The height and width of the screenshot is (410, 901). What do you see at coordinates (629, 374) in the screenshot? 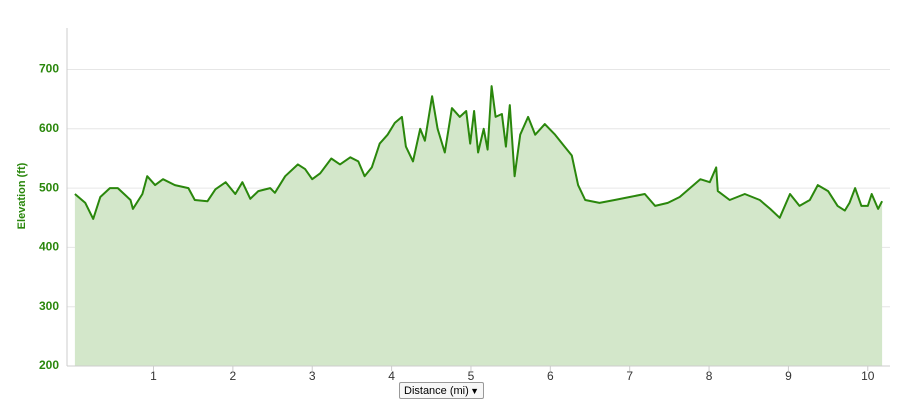
I see `x-tick-label: 7` at bounding box center [629, 374].